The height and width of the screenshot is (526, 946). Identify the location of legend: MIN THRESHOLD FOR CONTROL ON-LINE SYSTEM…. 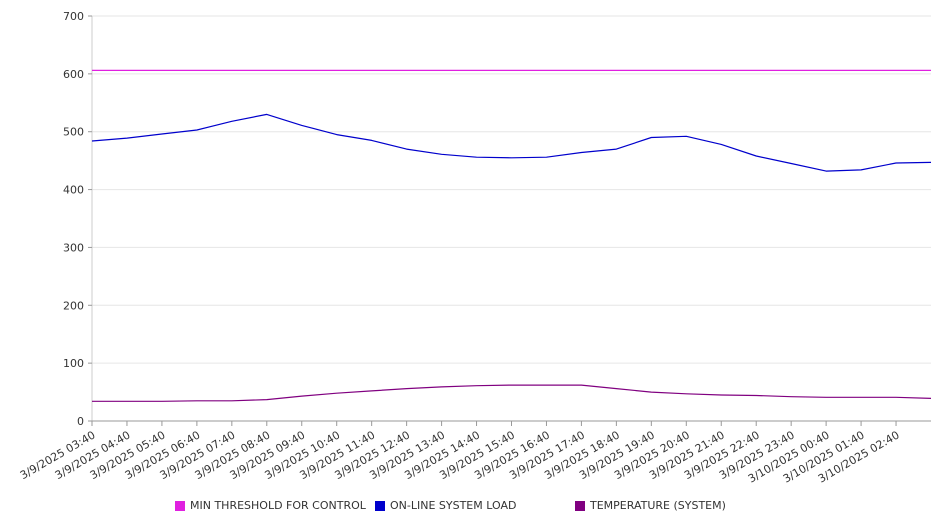
(473, 506).